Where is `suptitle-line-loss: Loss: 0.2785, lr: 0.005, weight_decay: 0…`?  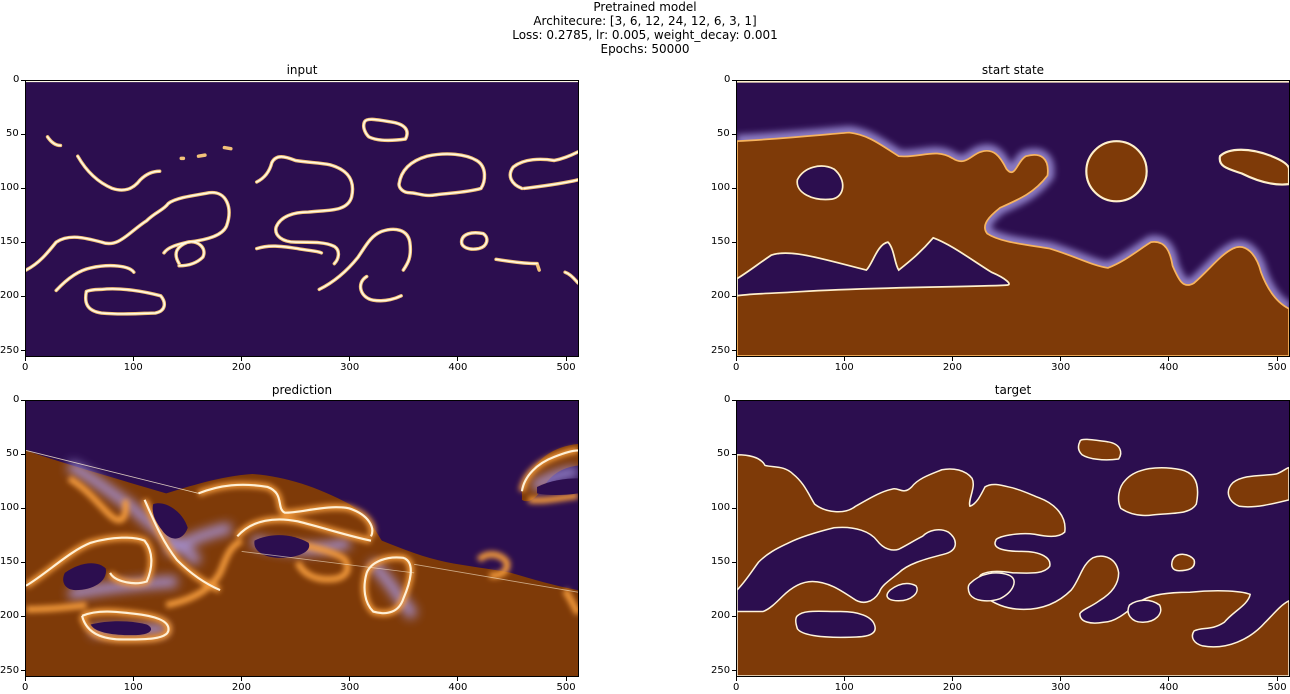
suptitle-line-loss: Loss: 0.2785, lr: 0.005, weight_decay: 0… is located at coordinates (645, 35).